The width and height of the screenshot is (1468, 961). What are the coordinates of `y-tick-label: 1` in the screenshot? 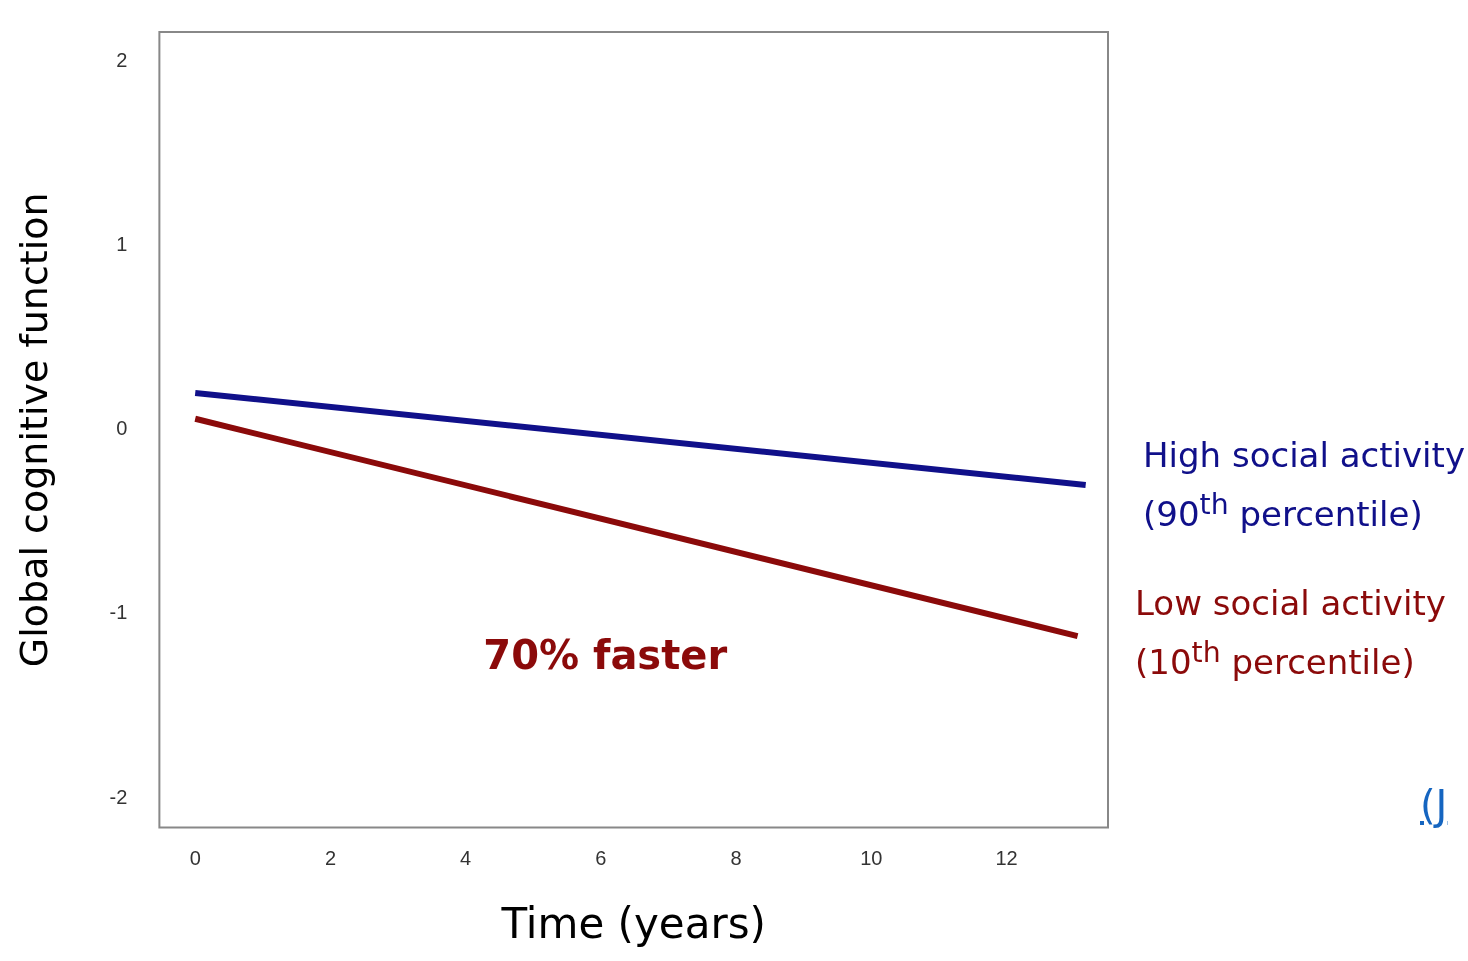 It's located at (122, 244).